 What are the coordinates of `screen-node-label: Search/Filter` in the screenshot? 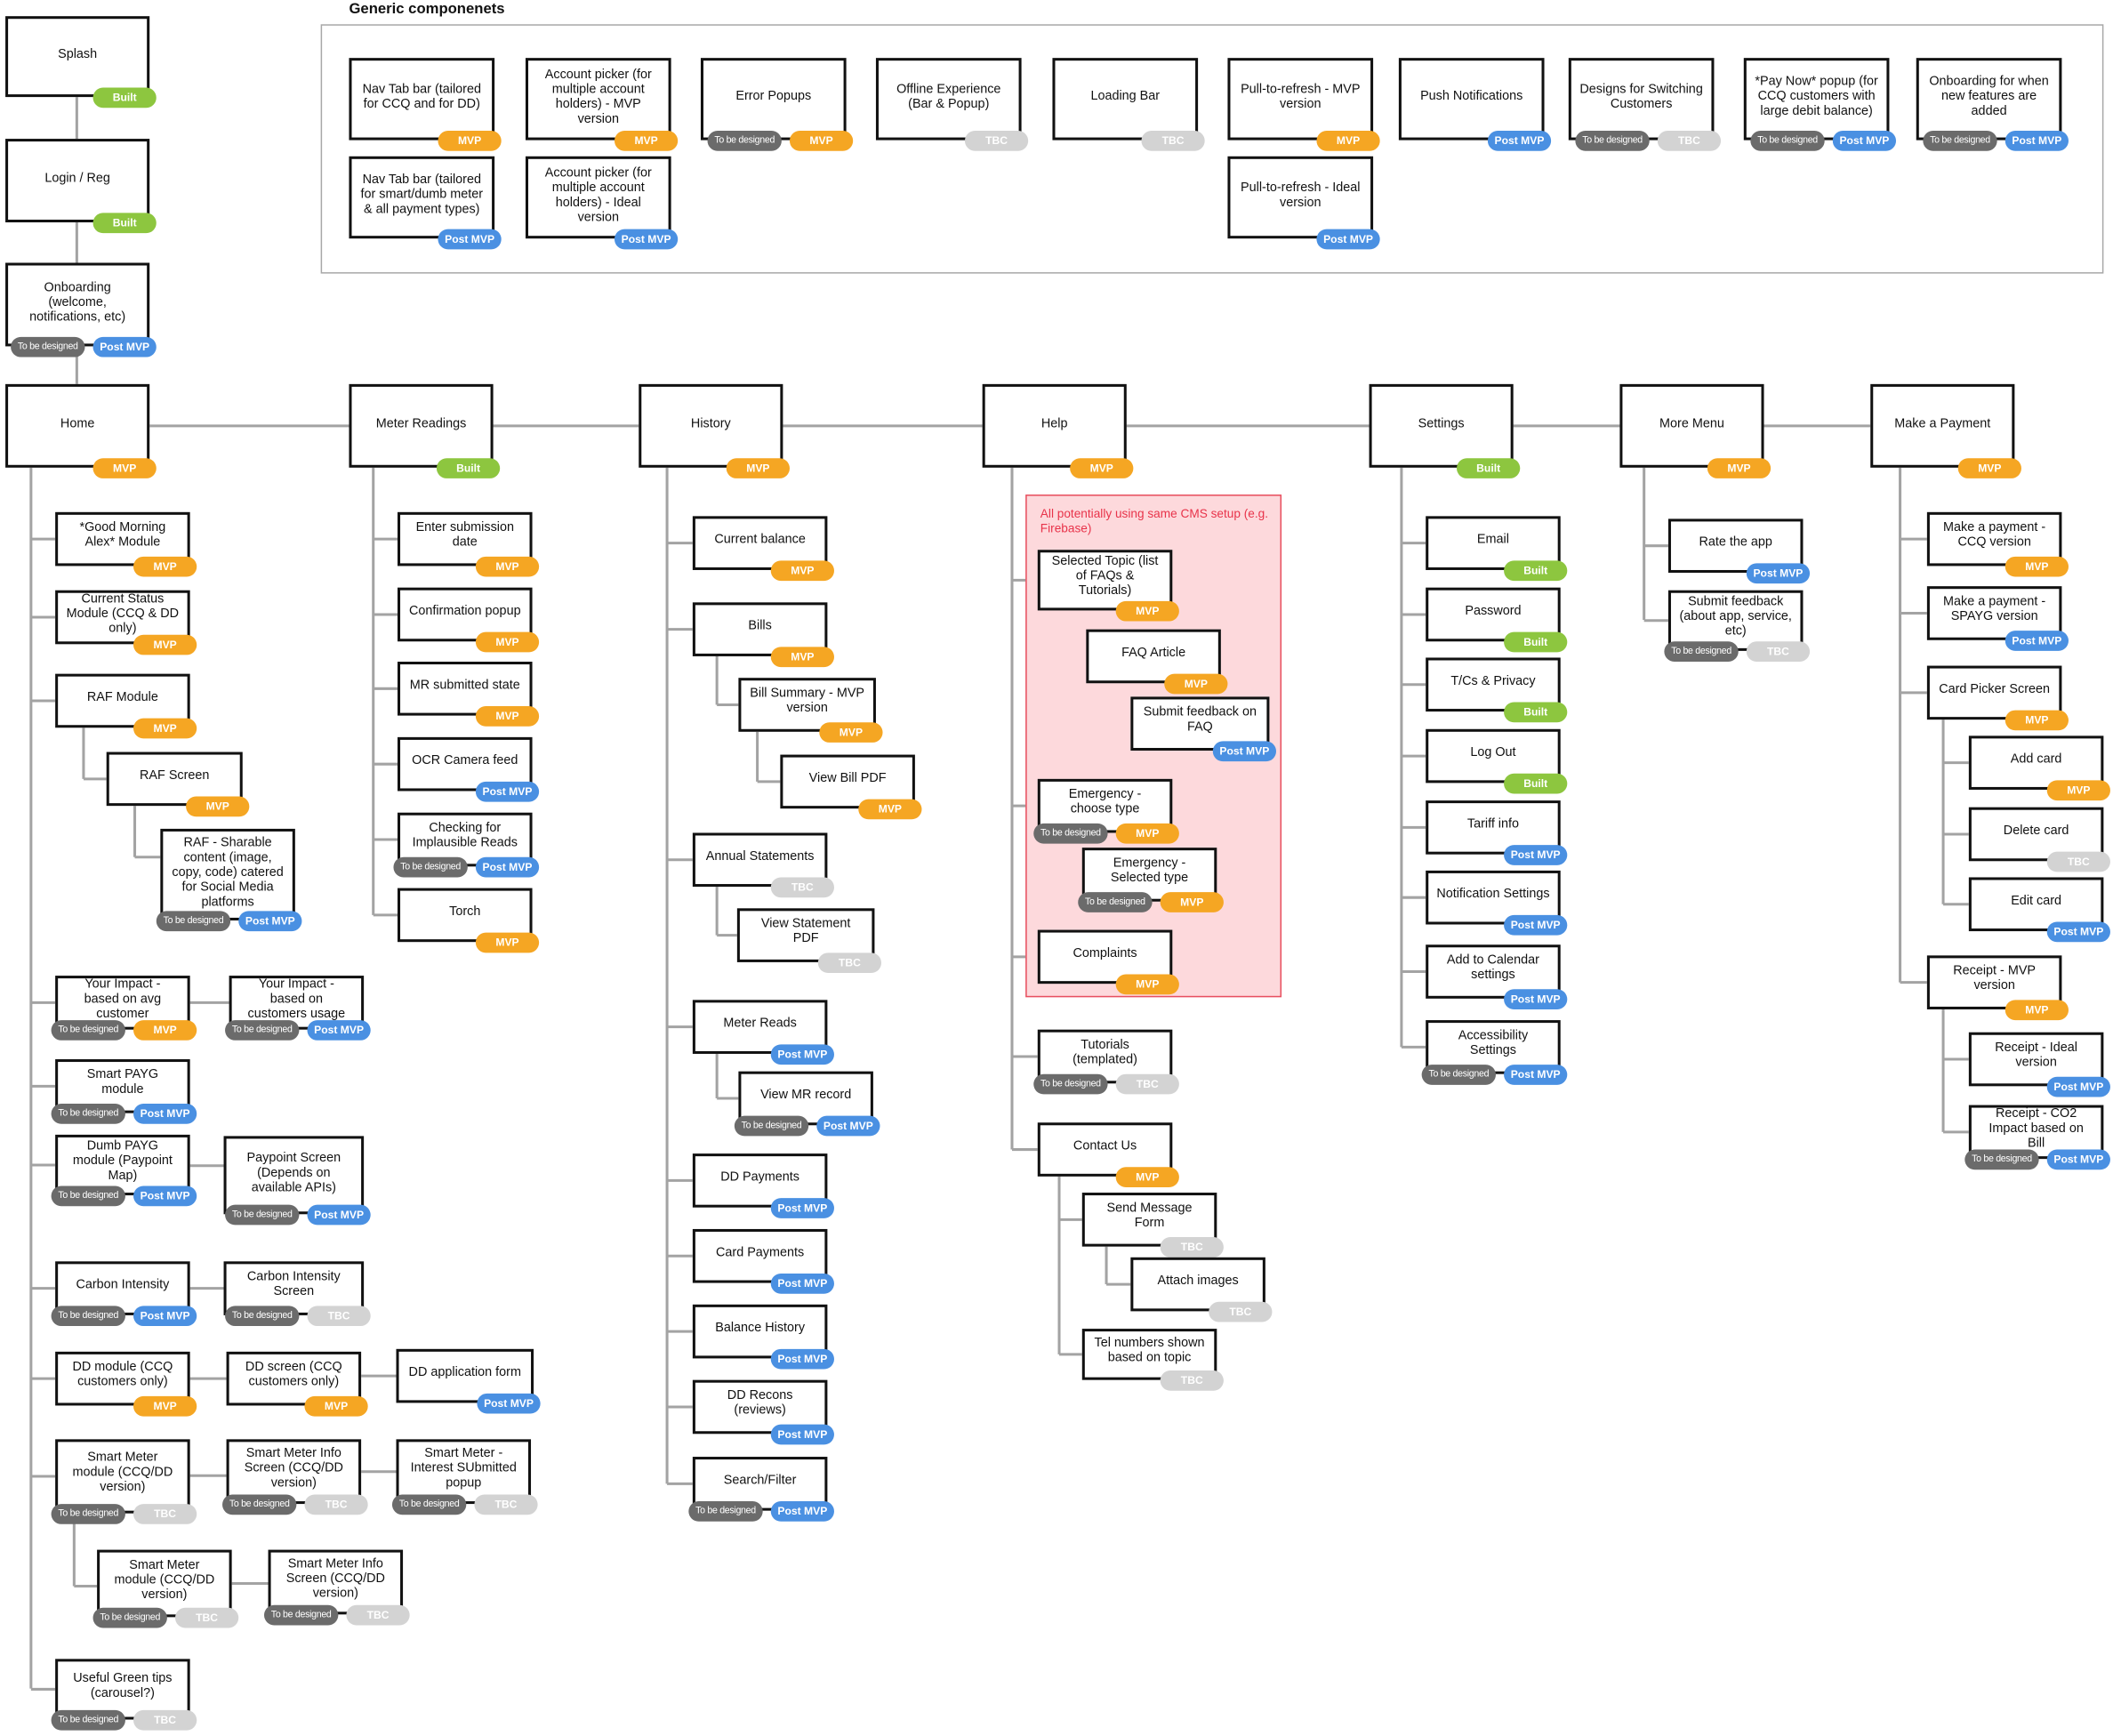 It's located at (760, 1480).